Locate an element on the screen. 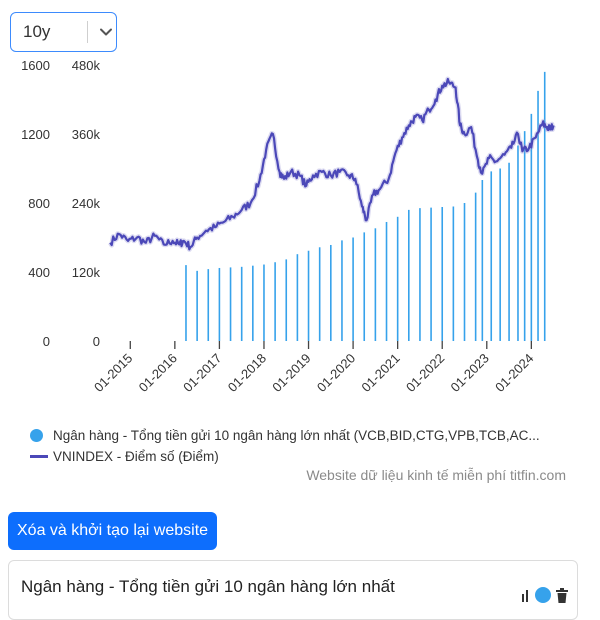 The height and width of the screenshot is (620, 600). x-tick-label: 01-2016 is located at coordinates (158, 373).